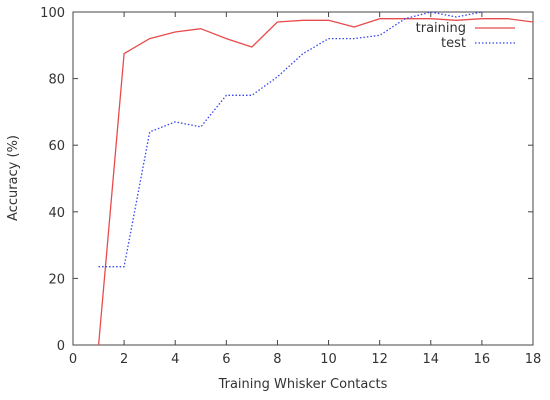  What do you see at coordinates (328, 359) in the screenshot?
I see `x-tick-label: 10` at bounding box center [328, 359].